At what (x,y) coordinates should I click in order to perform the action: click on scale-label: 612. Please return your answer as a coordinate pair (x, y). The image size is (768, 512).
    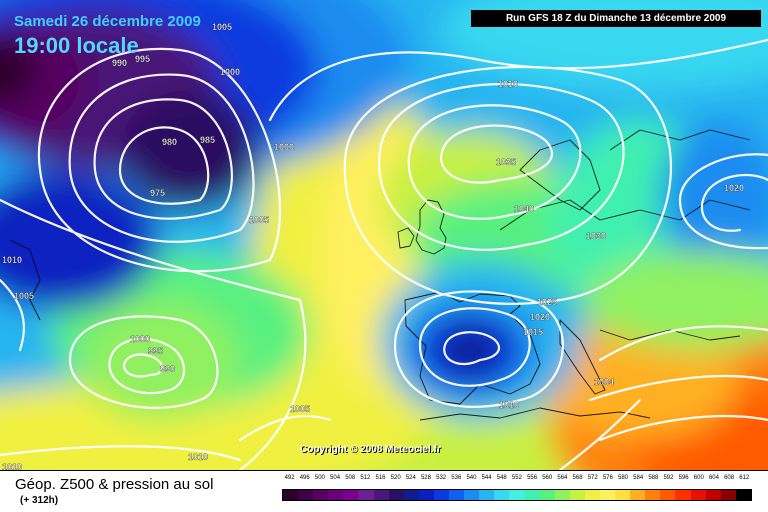
    Looking at the image, I should click on (744, 478).